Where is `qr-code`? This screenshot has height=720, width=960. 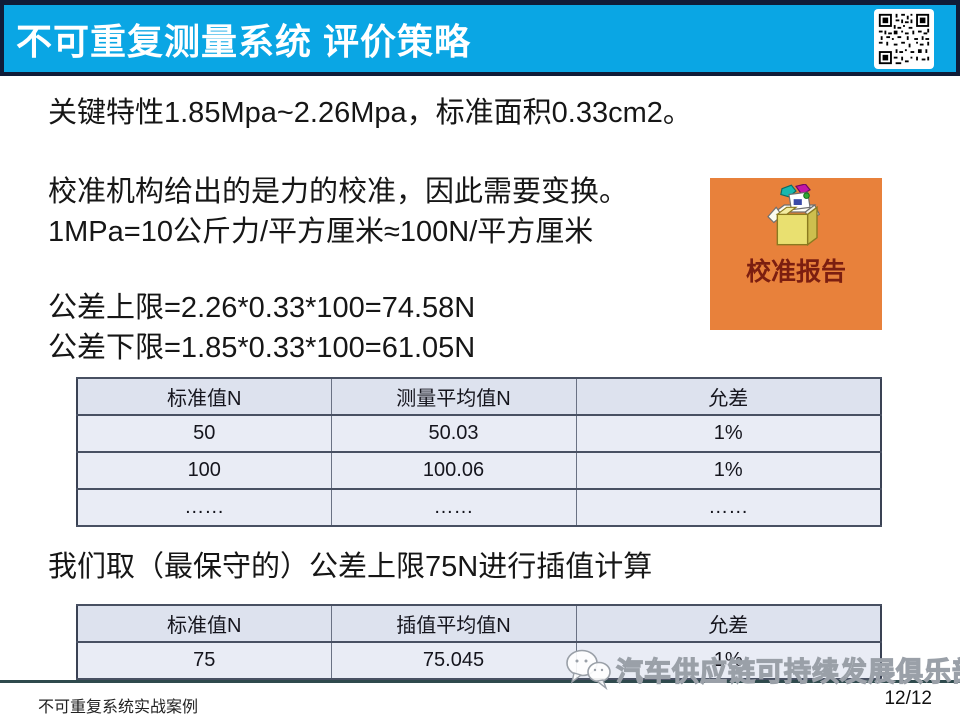 qr-code is located at coordinates (904, 39).